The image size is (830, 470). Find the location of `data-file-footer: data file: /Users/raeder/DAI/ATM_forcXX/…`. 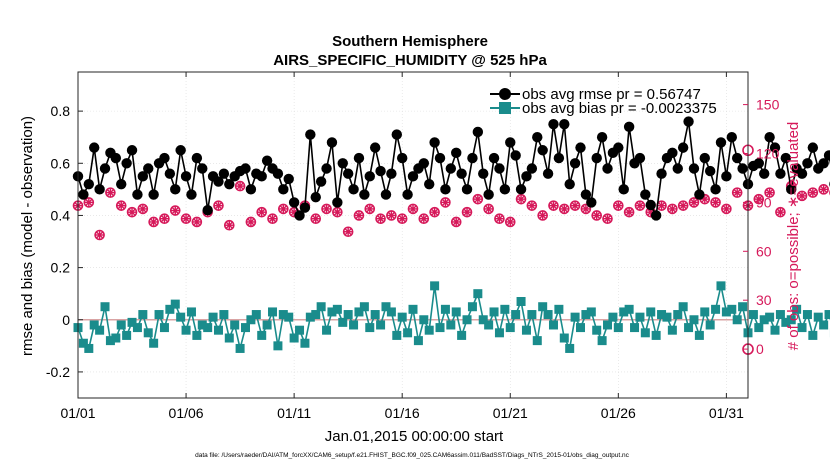

data-file-footer: data file: /Users/raeder/DAI/ATM_forcXX/… is located at coordinates (412, 455).